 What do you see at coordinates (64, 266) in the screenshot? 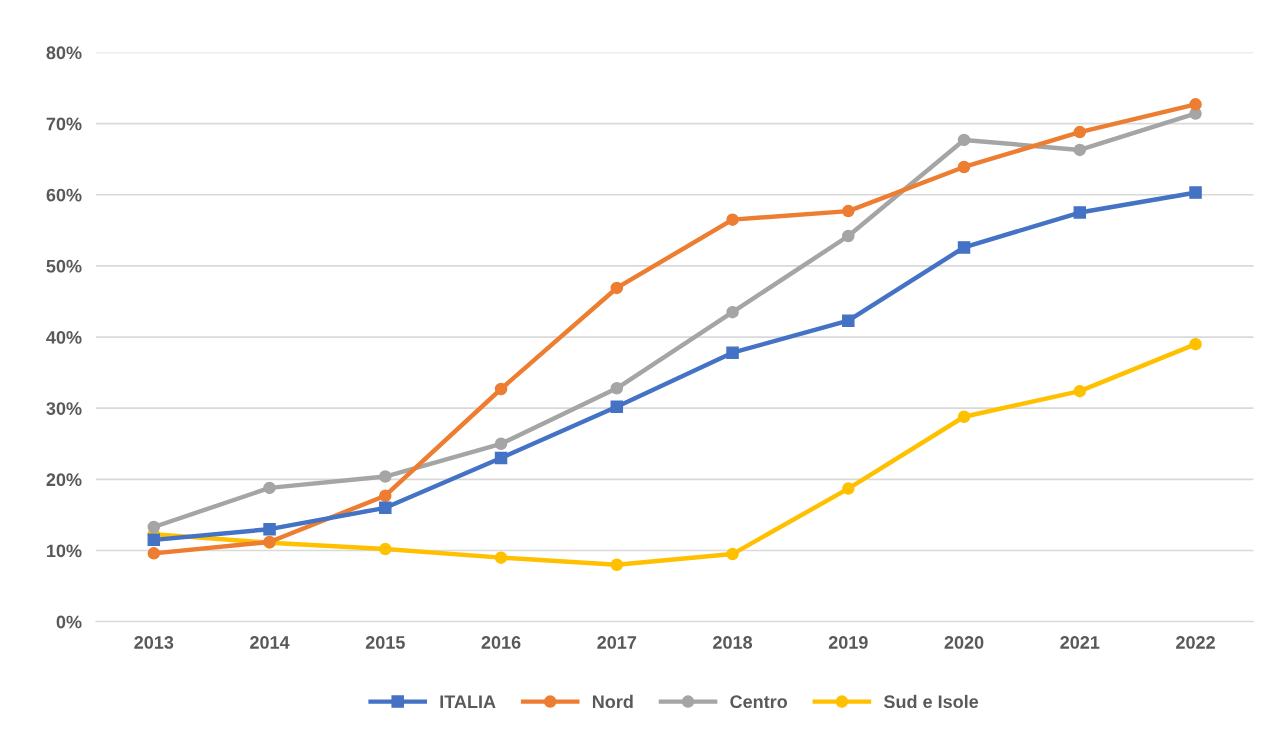
I see `y-tick-label: 50%` at bounding box center [64, 266].